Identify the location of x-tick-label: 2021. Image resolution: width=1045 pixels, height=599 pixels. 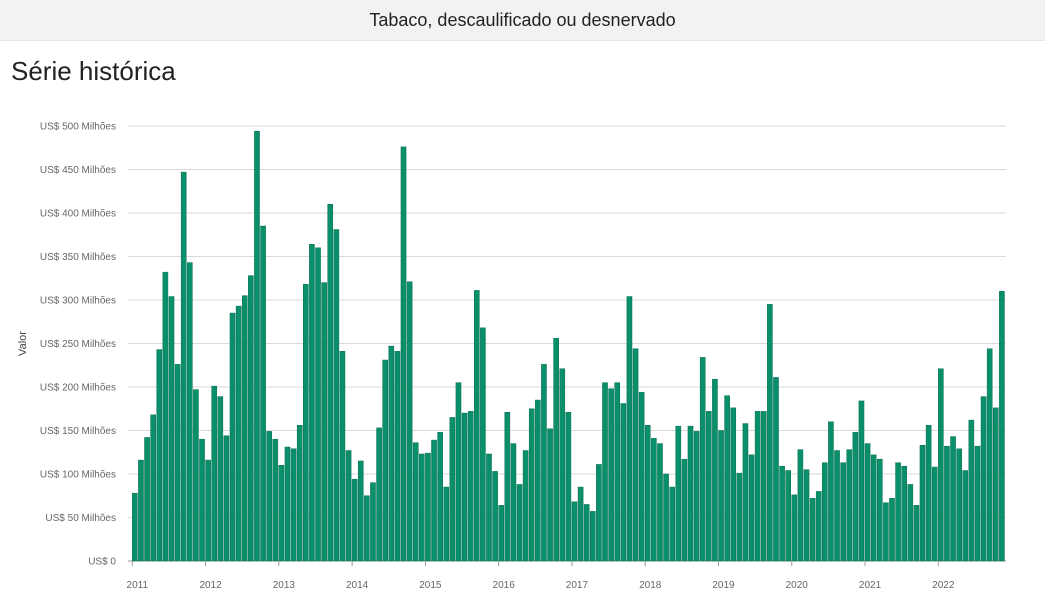
(870, 585).